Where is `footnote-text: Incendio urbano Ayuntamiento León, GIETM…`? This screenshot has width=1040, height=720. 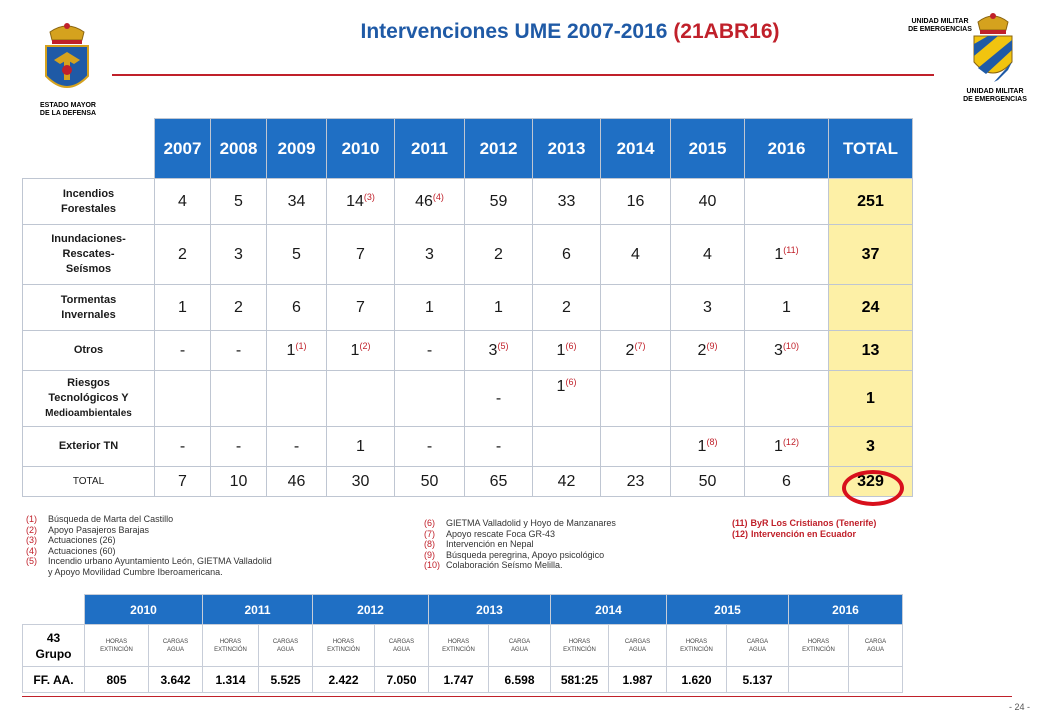
footnote-text: Incendio urbano Ayuntamiento León, GIETM… is located at coordinates (160, 561).